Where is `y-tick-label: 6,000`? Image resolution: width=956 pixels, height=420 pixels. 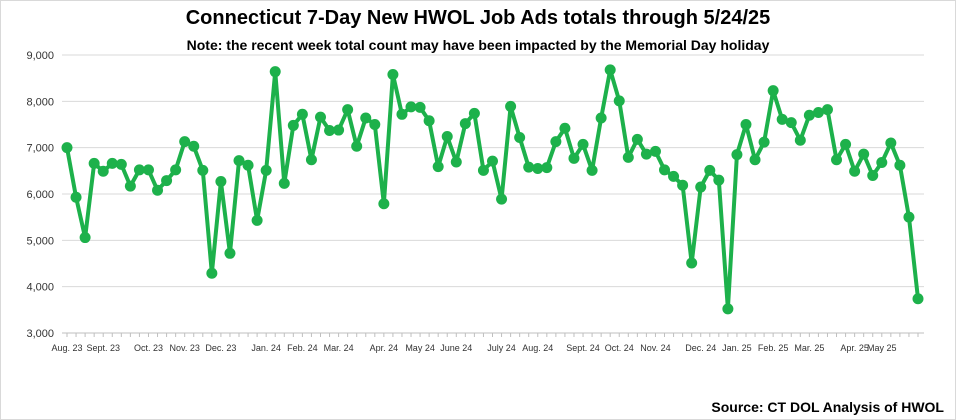 y-tick-label: 6,000 is located at coordinates (40, 195).